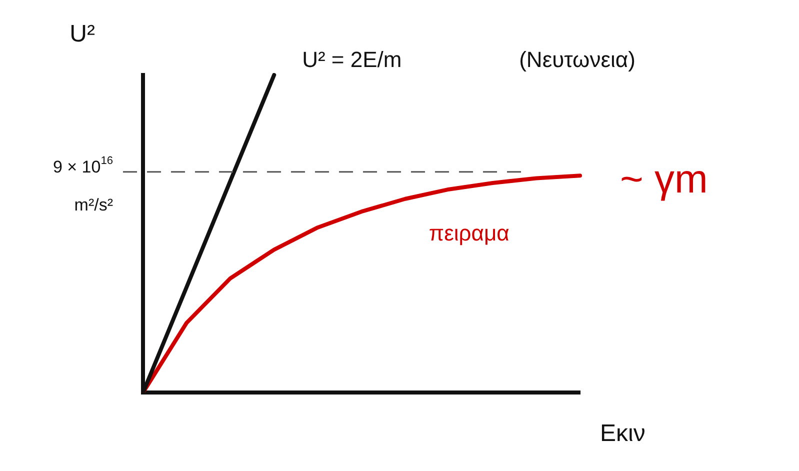  I want to click on text: ~ γm, so click(664, 180).